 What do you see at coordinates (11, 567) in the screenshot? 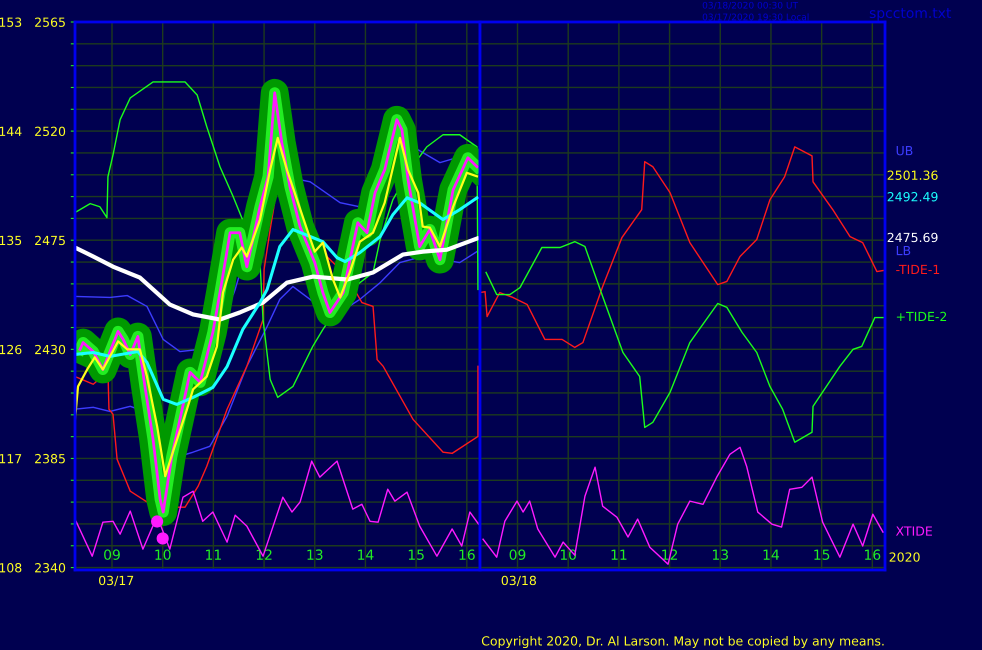
I see `y3-tick-label: 108` at bounding box center [11, 567].